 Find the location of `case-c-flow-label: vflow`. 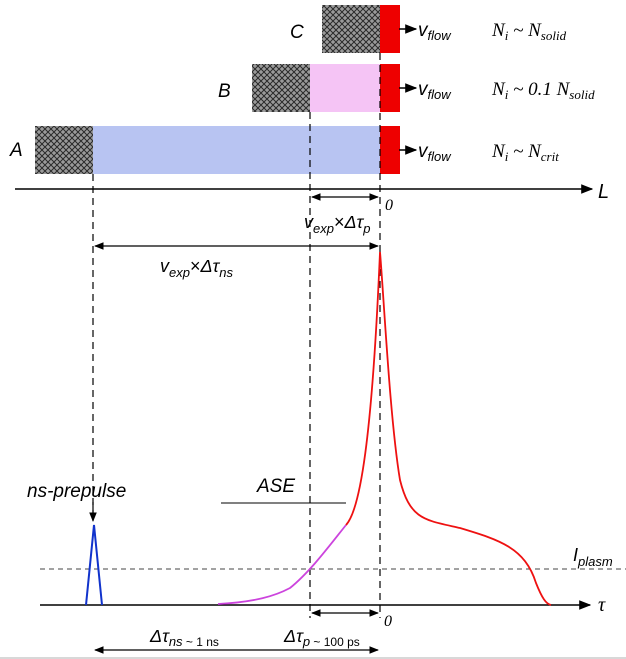

case-c-flow-label: vflow is located at coordinates (435, 31).